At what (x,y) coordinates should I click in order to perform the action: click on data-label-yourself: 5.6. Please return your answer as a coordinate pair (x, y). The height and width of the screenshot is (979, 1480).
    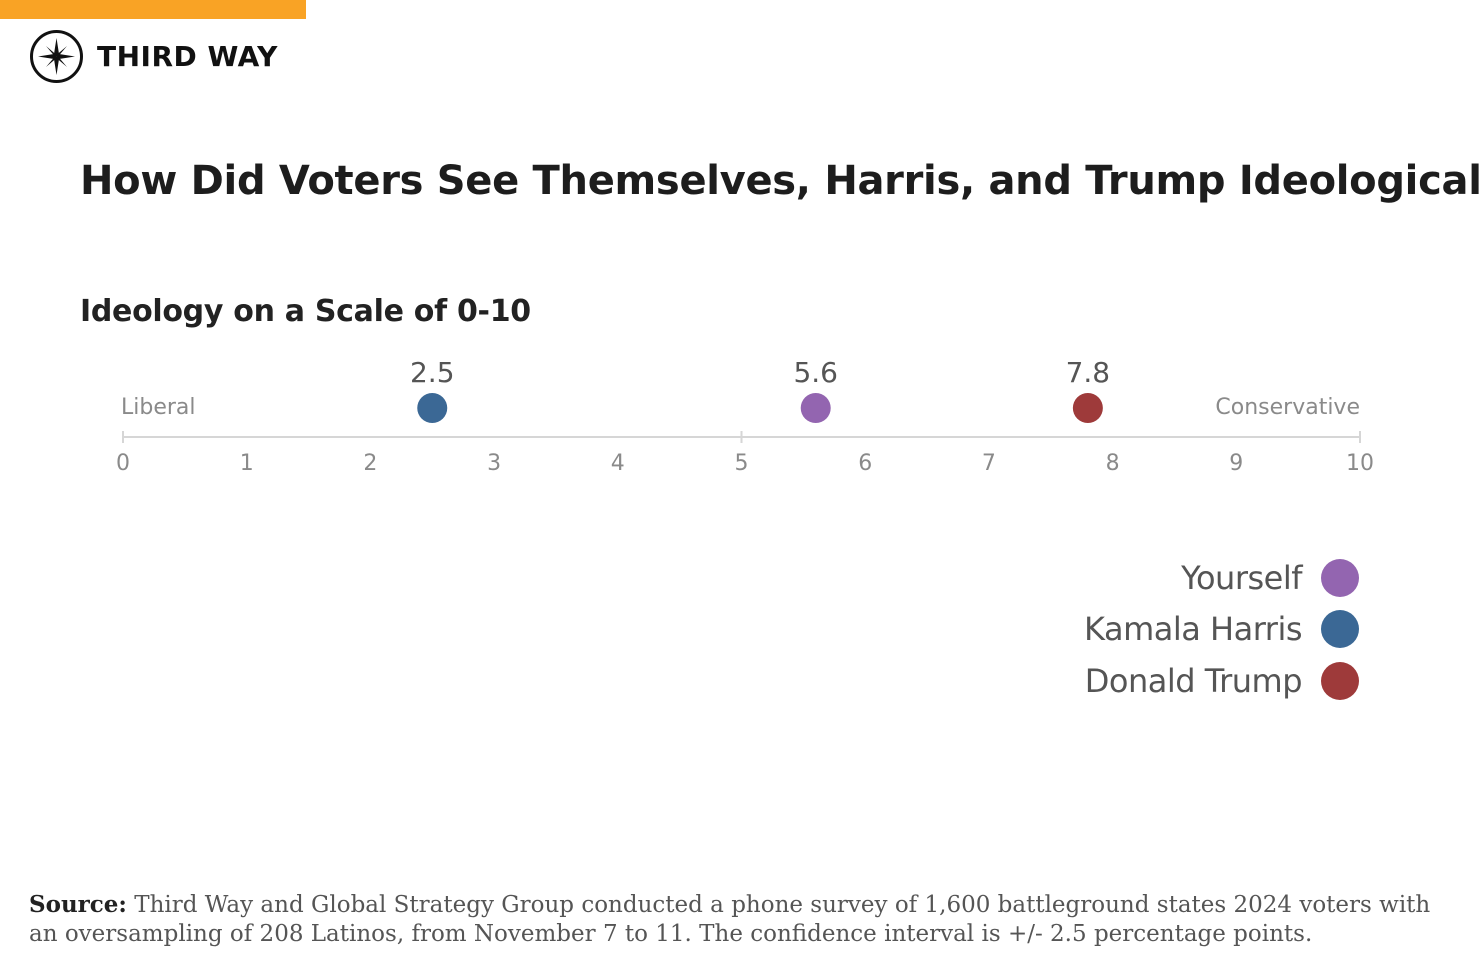
    Looking at the image, I should click on (815, 372).